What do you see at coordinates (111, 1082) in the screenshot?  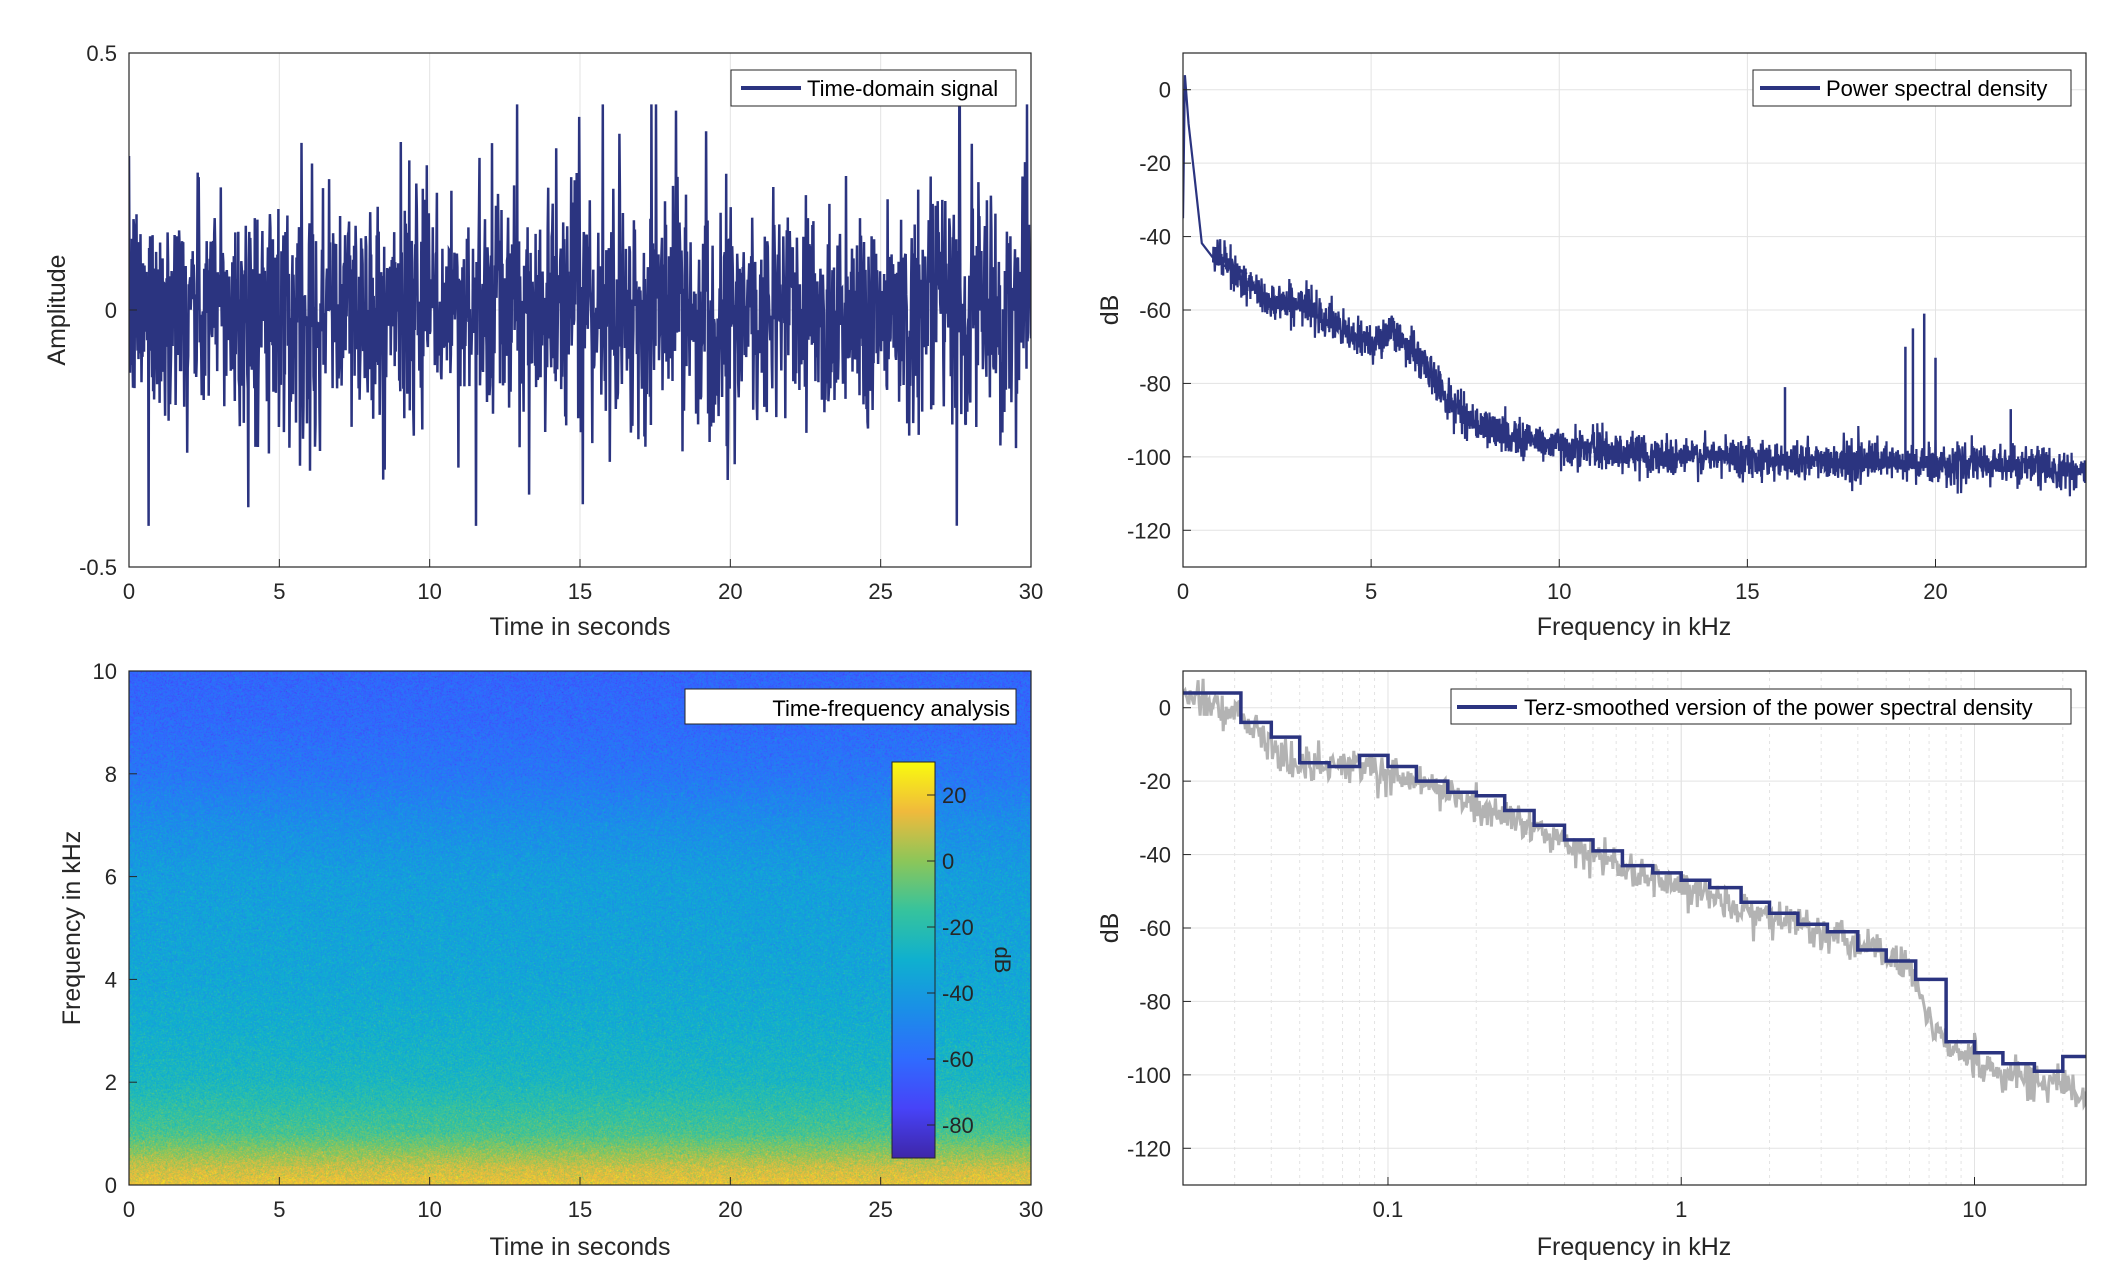 I see `y-tick-label: 2` at bounding box center [111, 1082].